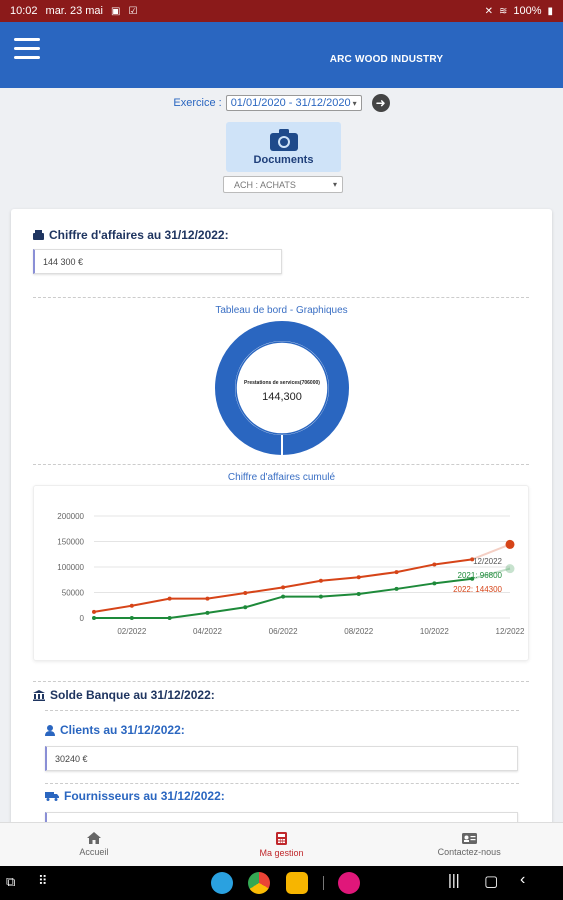 Image resolution: width=563 pixels, height=900 pixels. I want to click on y-tick-label: 50000, so click(73, 593).